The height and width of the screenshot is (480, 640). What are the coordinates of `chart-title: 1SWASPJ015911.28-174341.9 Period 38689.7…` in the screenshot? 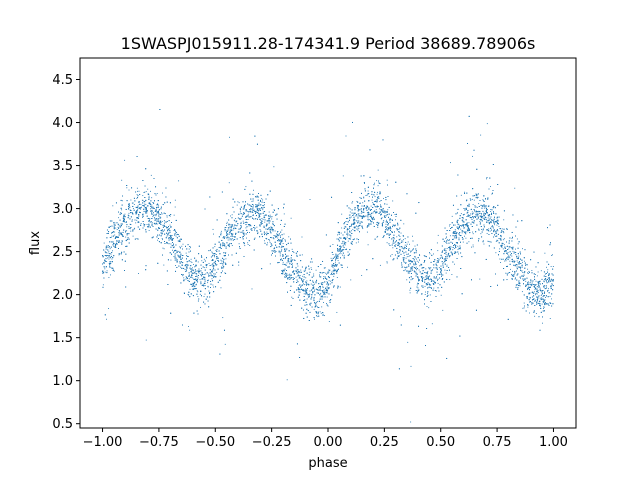 It's located at (328, 43).